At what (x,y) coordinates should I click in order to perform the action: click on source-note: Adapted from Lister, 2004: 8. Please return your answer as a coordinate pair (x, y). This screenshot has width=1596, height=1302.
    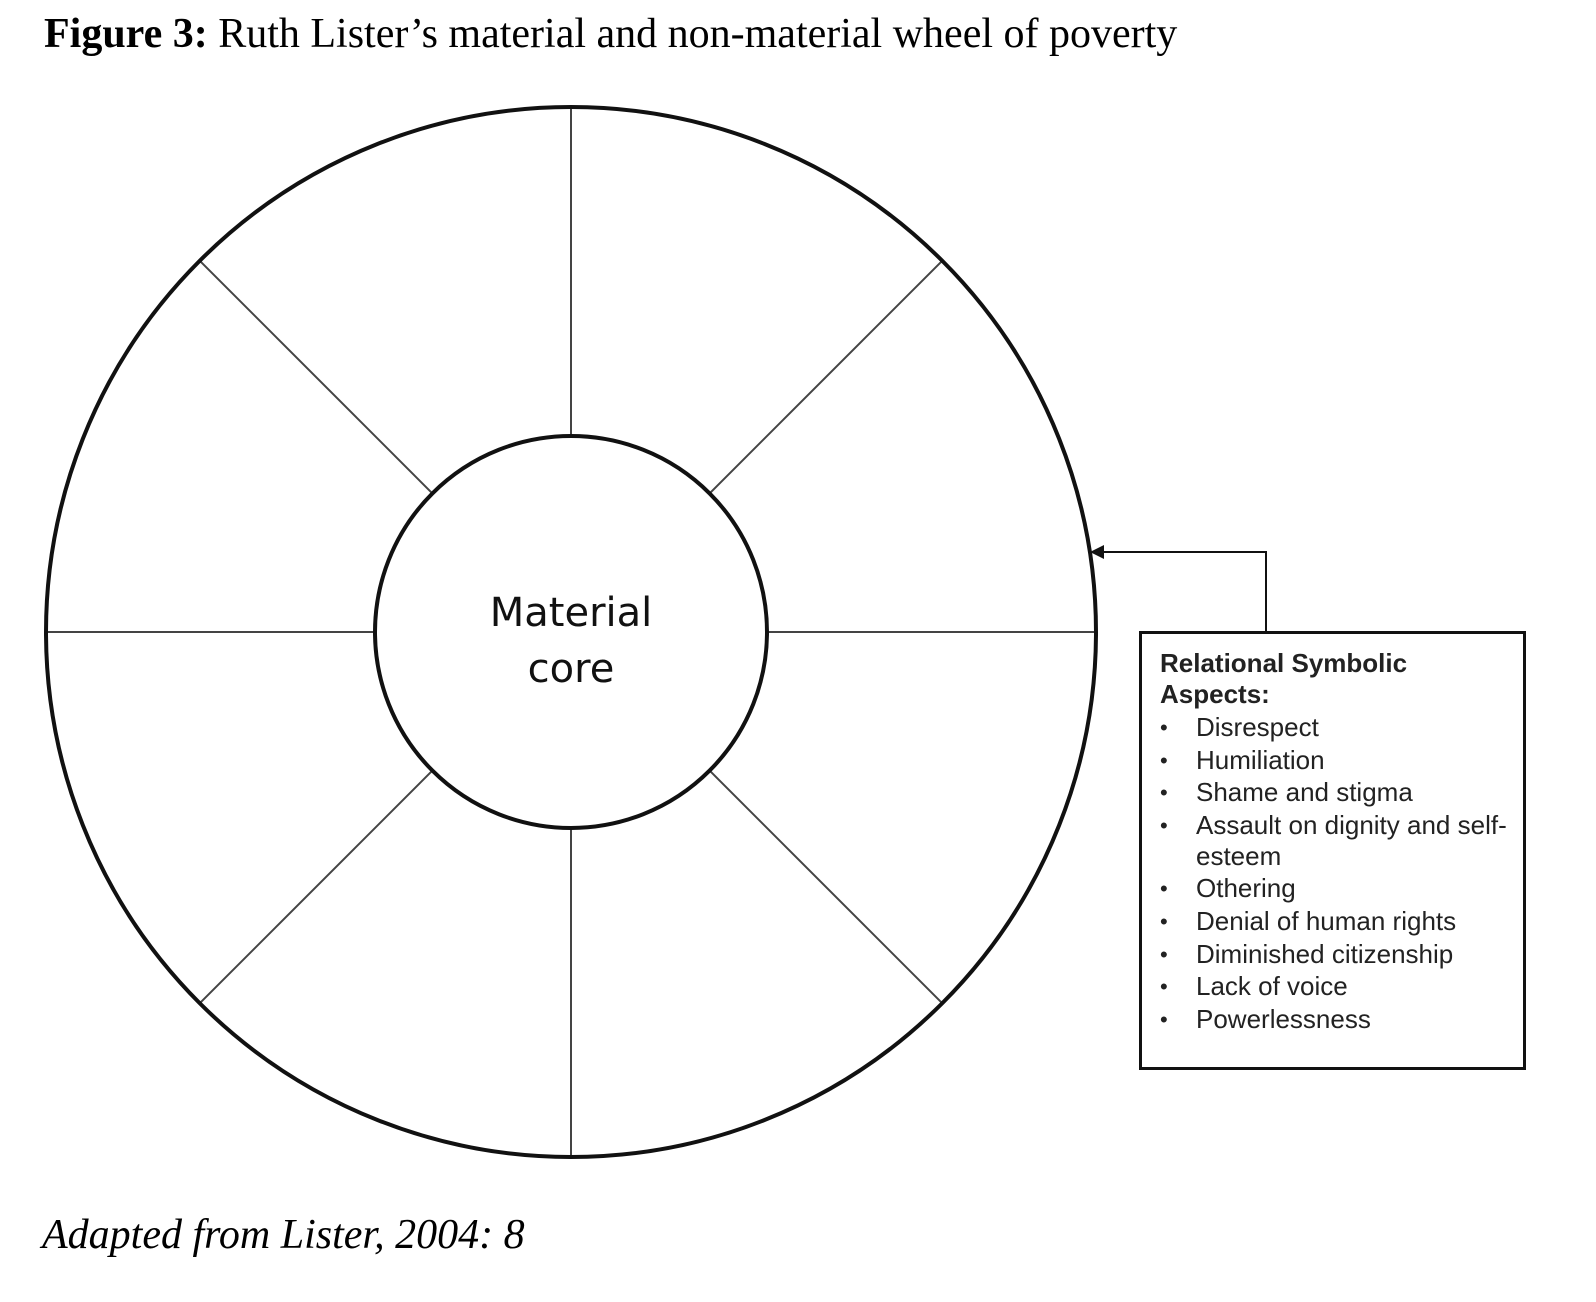
    Looking at the image, I should click on (283, 1235).